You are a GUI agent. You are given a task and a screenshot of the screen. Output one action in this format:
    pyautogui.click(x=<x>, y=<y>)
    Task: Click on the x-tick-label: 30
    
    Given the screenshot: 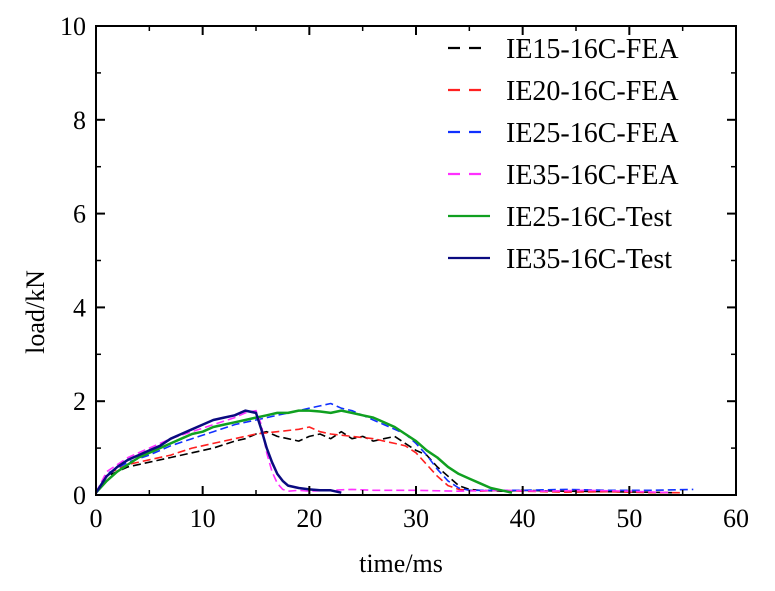 What is the action you would take?
    pyautogui.click(x=416, y=518)
    